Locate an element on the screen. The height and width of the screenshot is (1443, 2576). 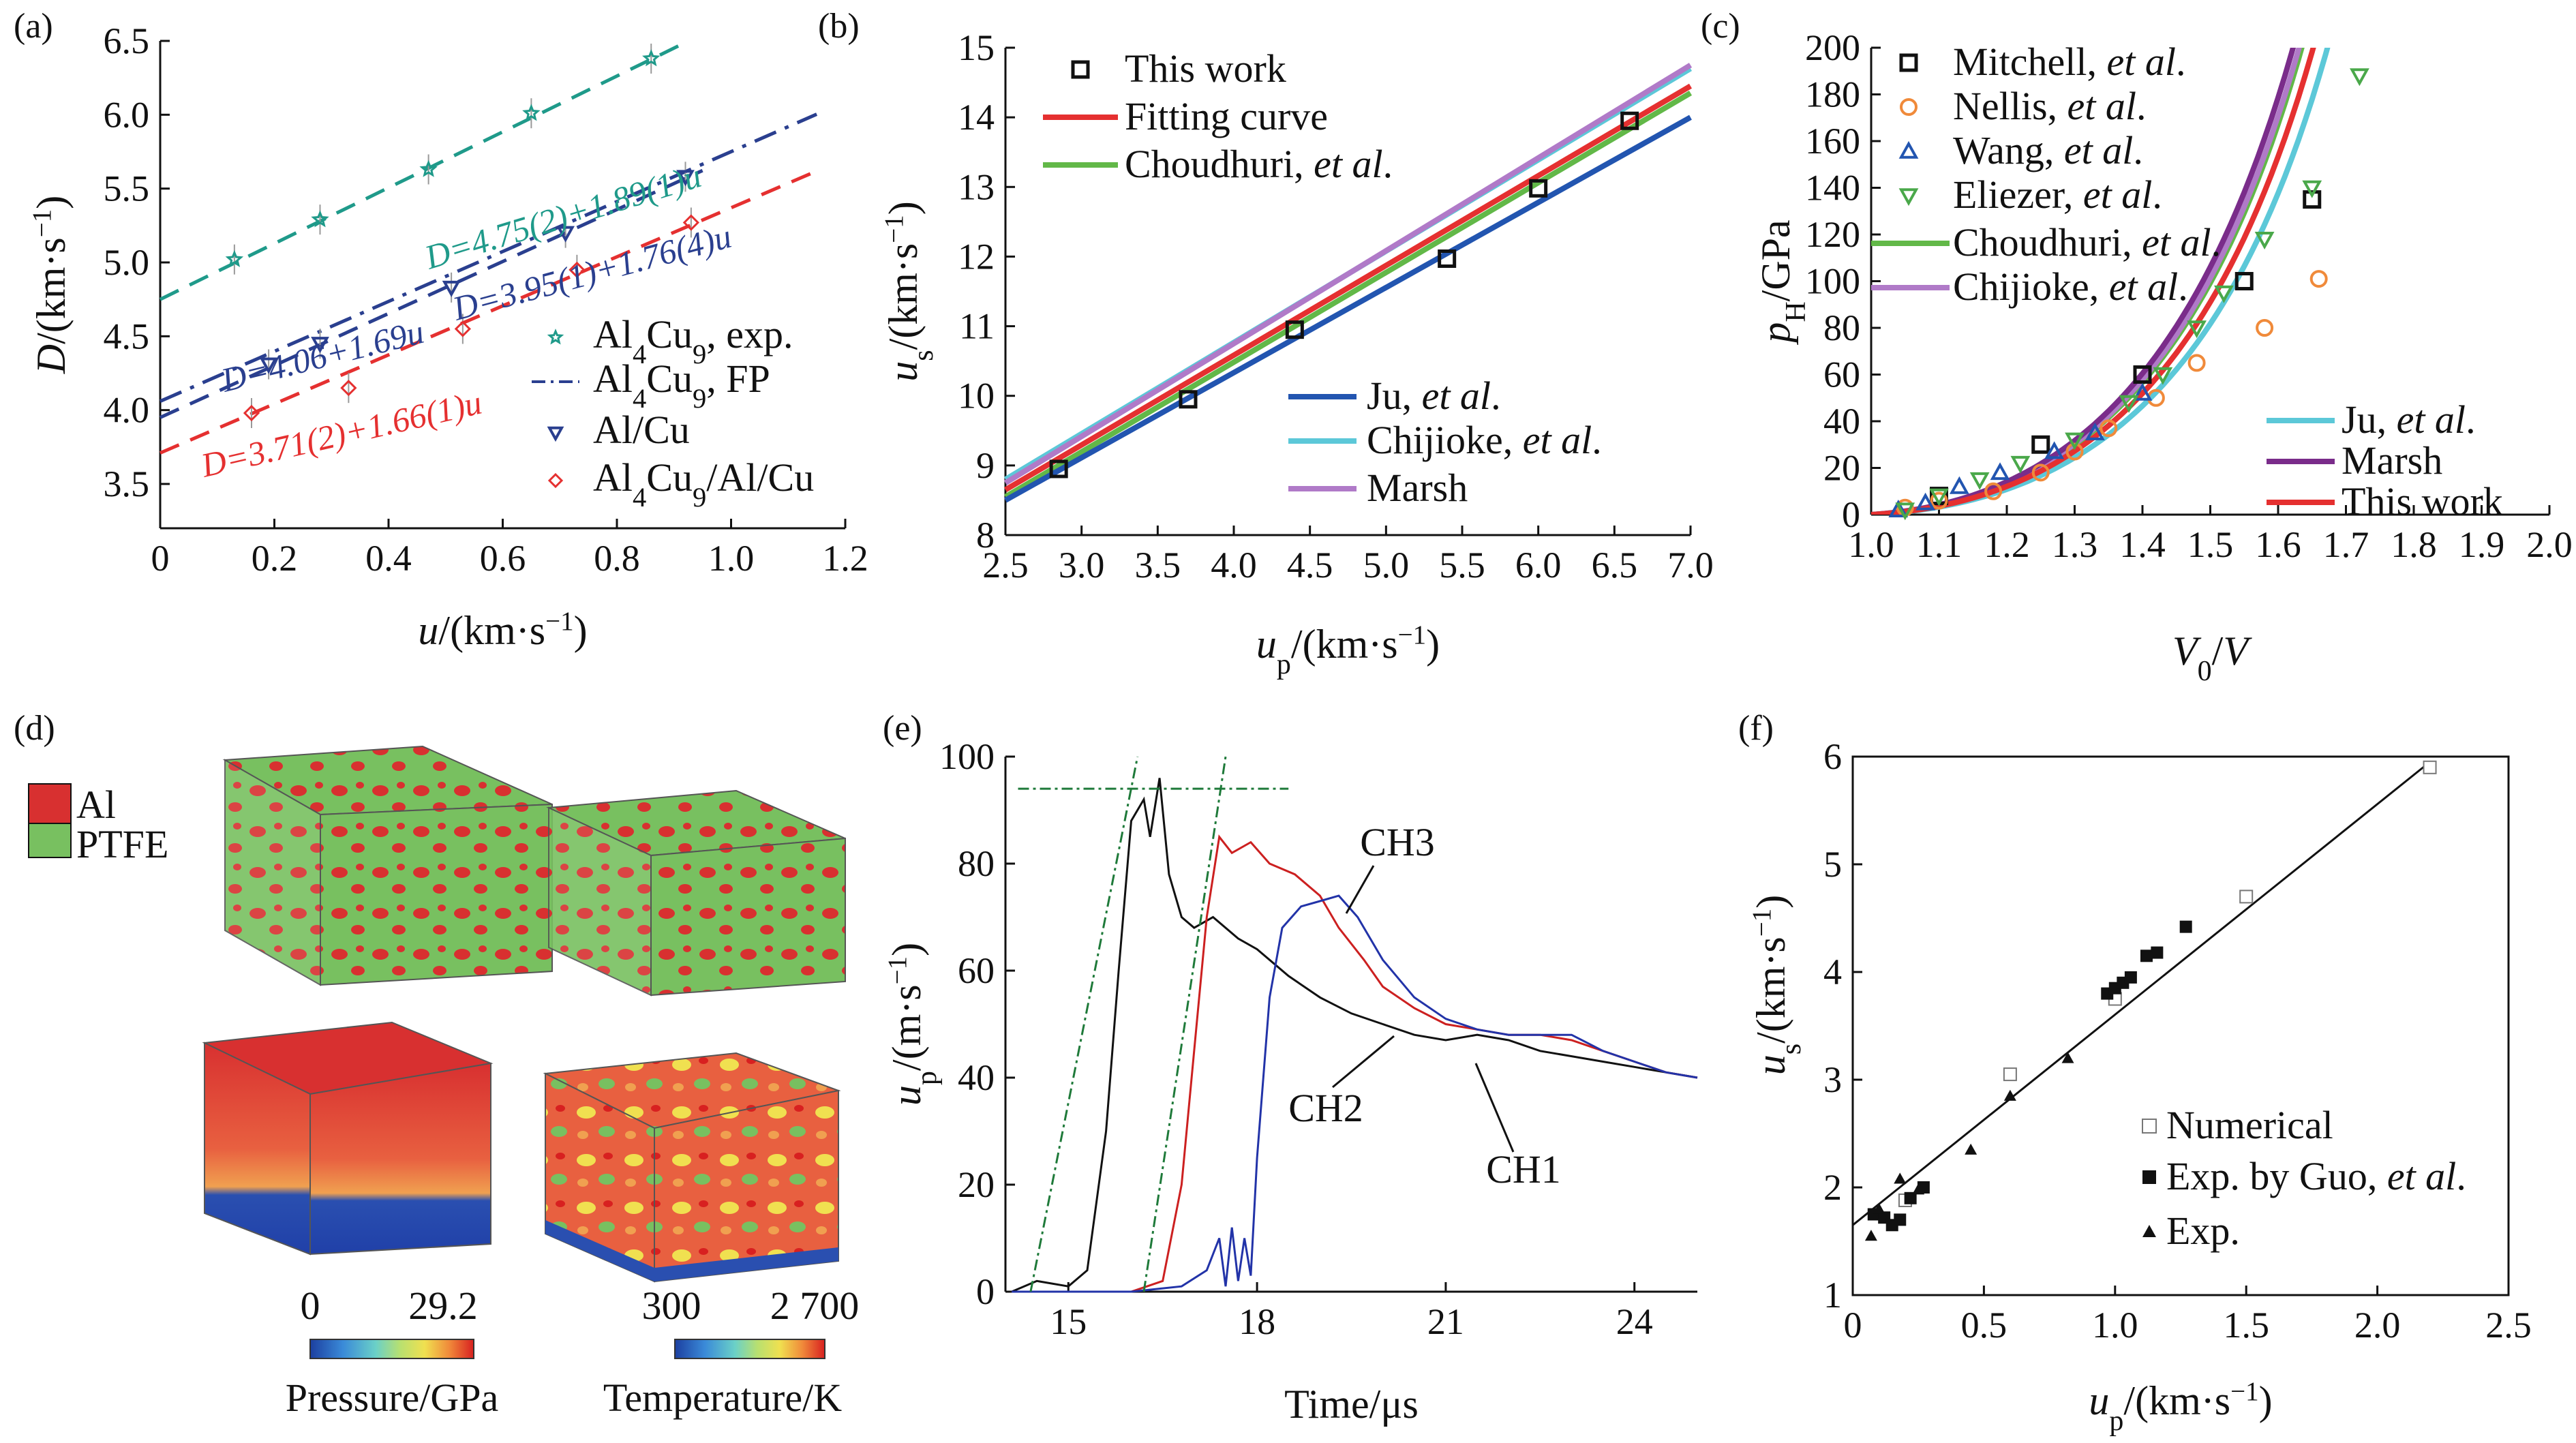
y-tick-label: 40 is located at coordinates (976, 1077).